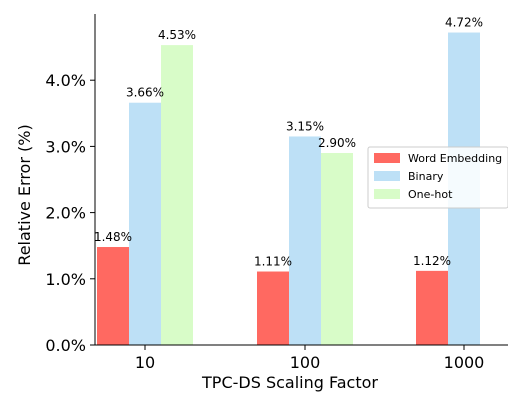 This screenshot has width=508, height=394. What do you see at coordinates (65, 279) in the screenshot?
I see `y-tick-label: 1.0%` at bounding box center [65, 279].